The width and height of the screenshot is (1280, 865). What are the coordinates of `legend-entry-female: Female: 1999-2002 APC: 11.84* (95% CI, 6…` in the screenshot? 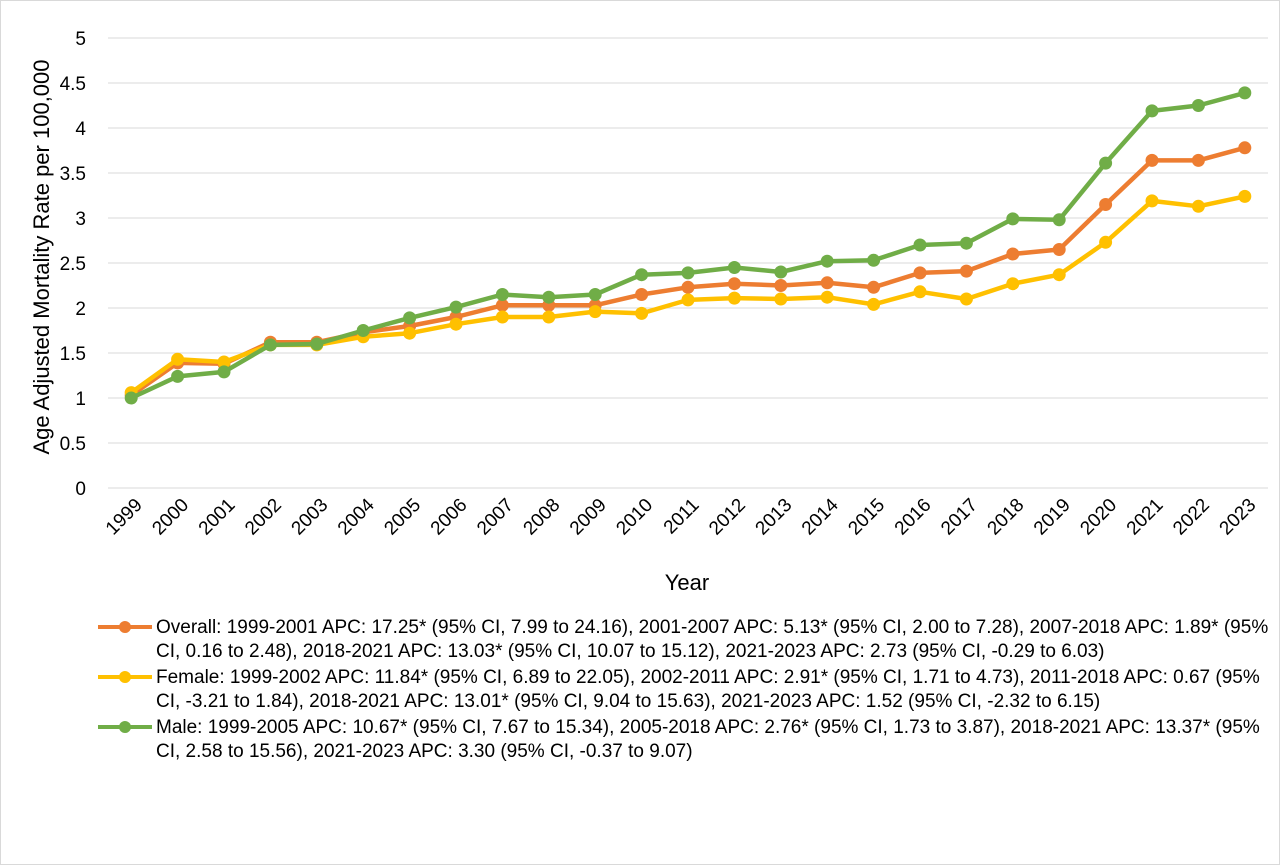 It's located at (686, 690).